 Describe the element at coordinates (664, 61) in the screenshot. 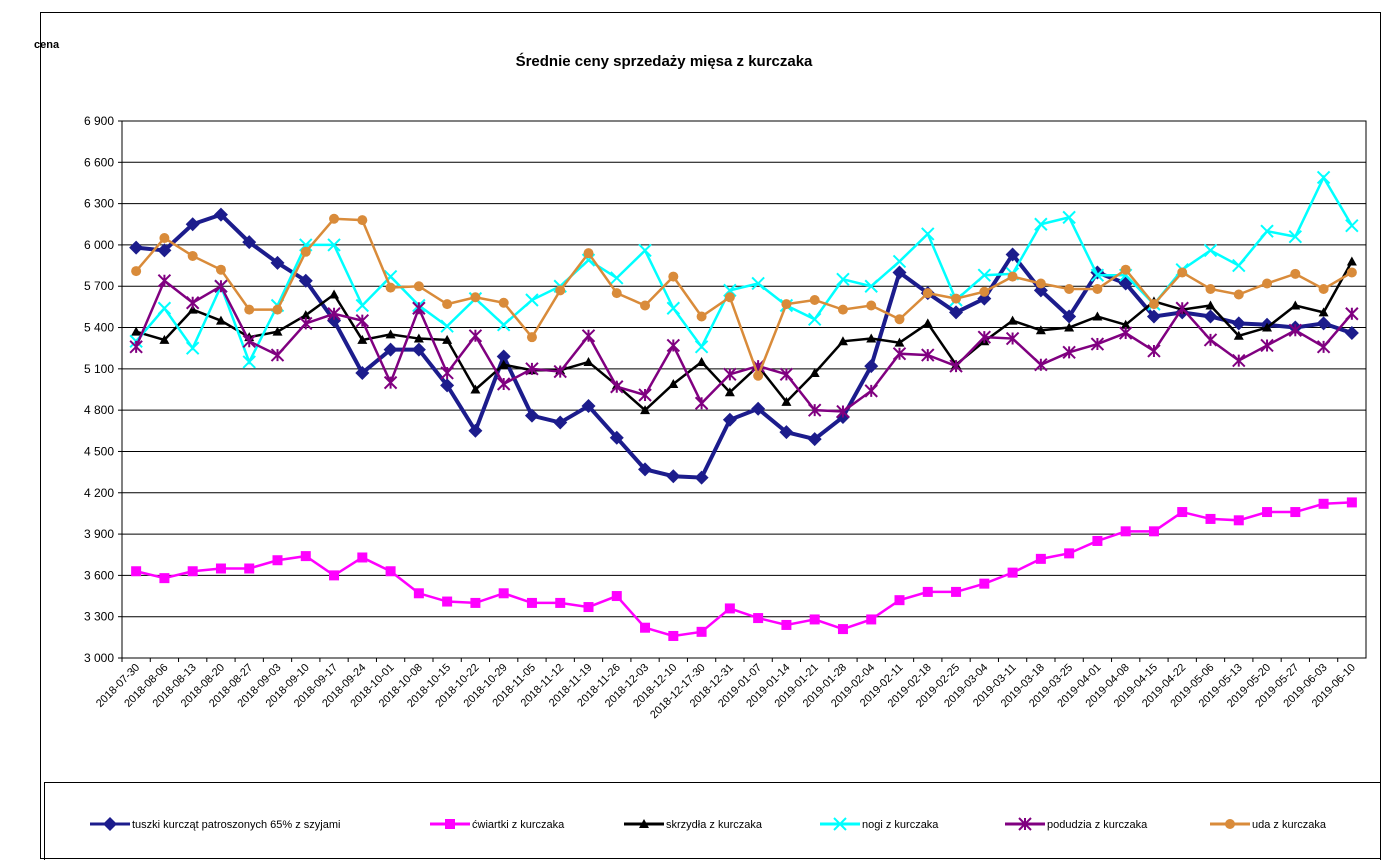

I see `chart-title: Średnie ceny sprzedaży mięsa z kurczaka` at that location.